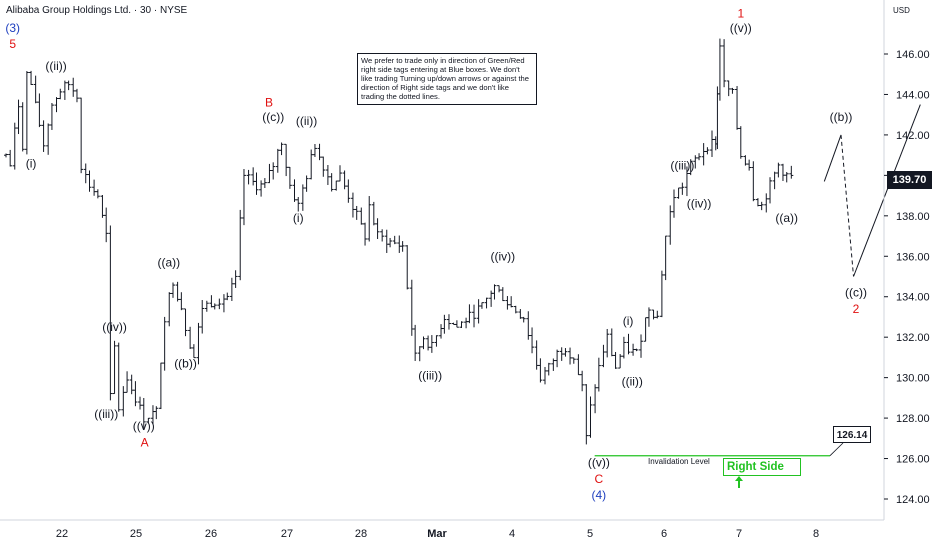 This screenshot has height=550, width=932. I want to click on wave-label: ((ii)), so click(306, 121).